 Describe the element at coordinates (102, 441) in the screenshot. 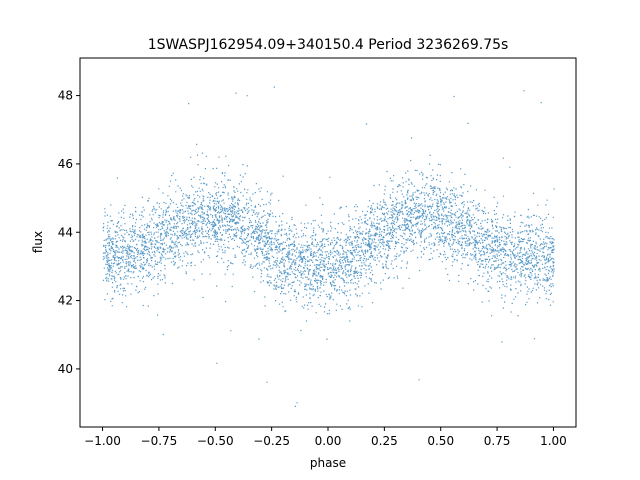

I see `x-tick-label: −1.00` at that location.